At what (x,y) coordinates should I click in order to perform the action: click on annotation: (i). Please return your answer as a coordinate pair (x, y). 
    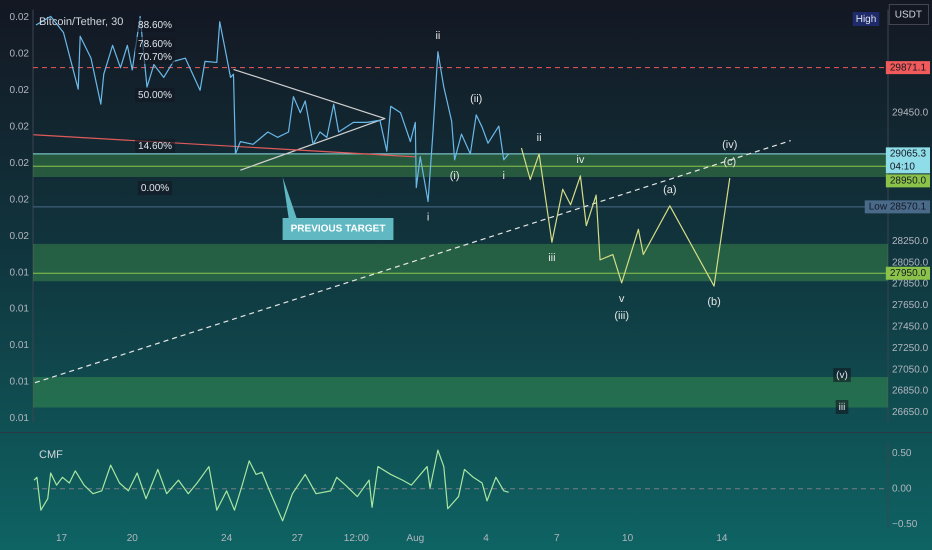
    Looking at the image, I should click on (455, 176).